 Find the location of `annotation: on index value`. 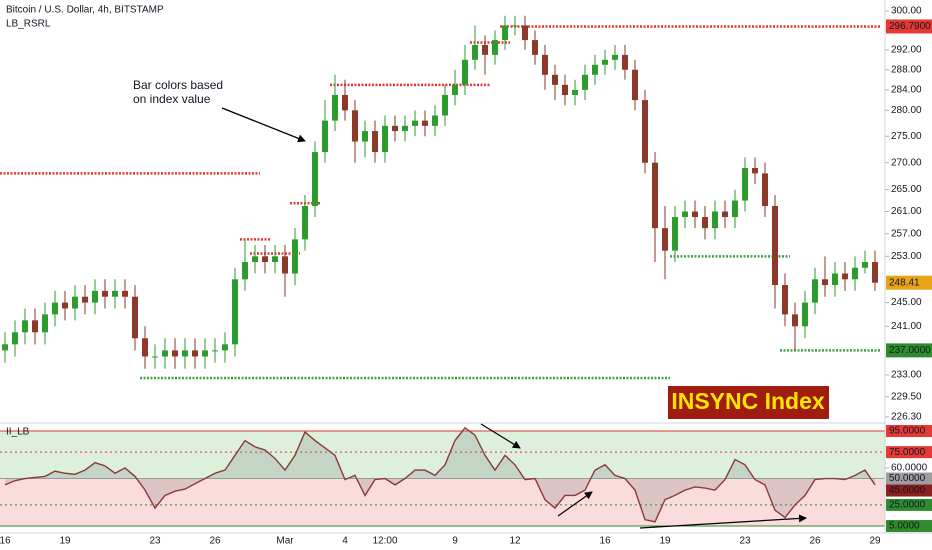

annotation: on index value is located at coordinates (172, 99).